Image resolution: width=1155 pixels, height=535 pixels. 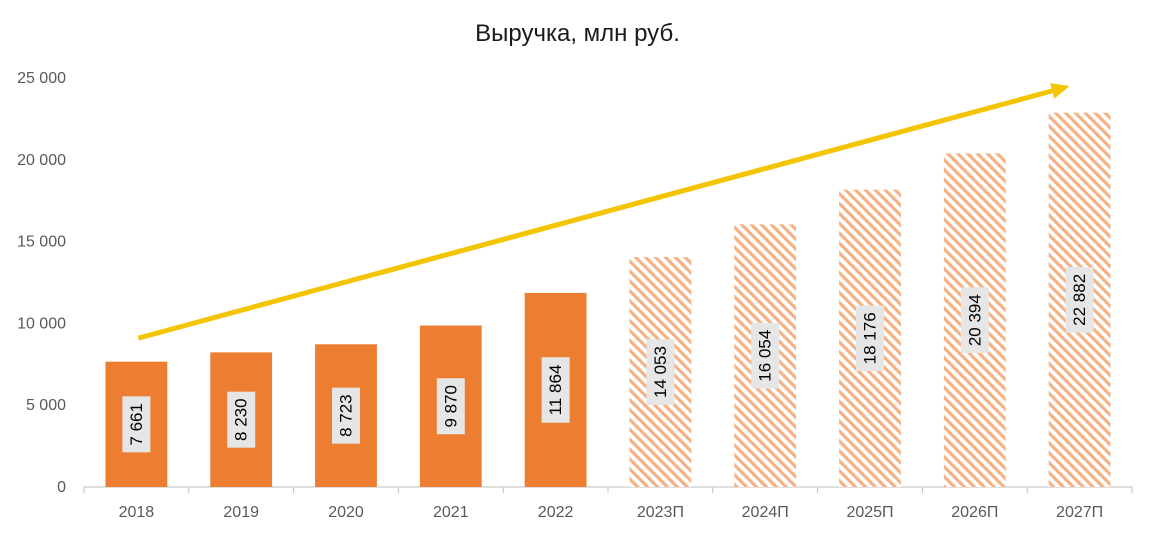 I want to click on data-label: 9 870, so click(x=450, y=406).